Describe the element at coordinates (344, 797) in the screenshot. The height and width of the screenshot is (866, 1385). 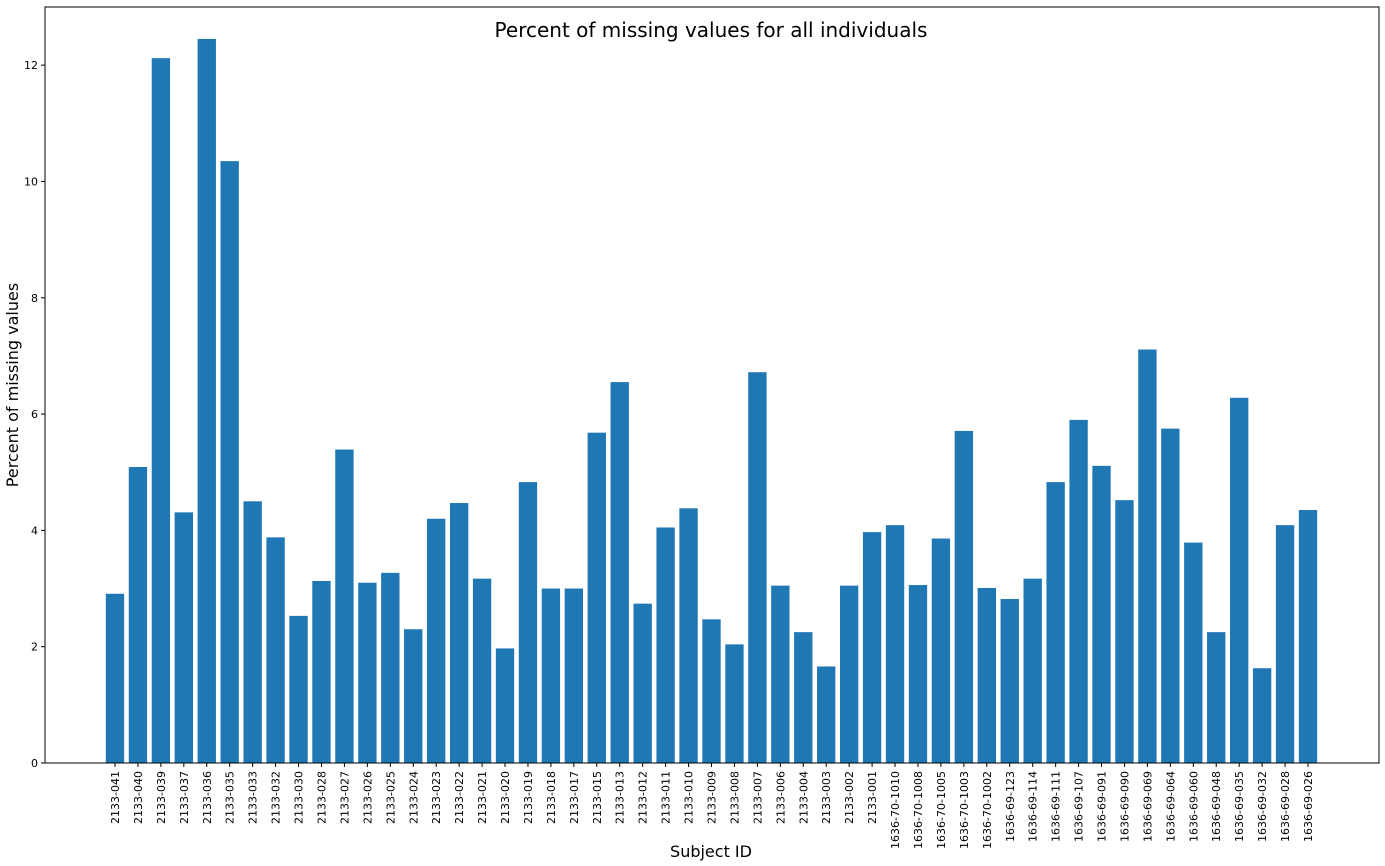
I see `x-tick-label: 2133-027` at that location.